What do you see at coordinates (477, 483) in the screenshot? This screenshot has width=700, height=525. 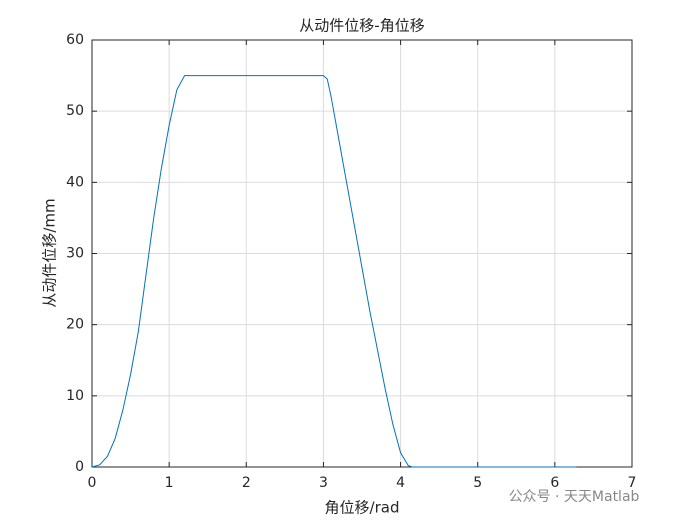 I see `x-tick-label: 5` at bounding box center [477, 483].